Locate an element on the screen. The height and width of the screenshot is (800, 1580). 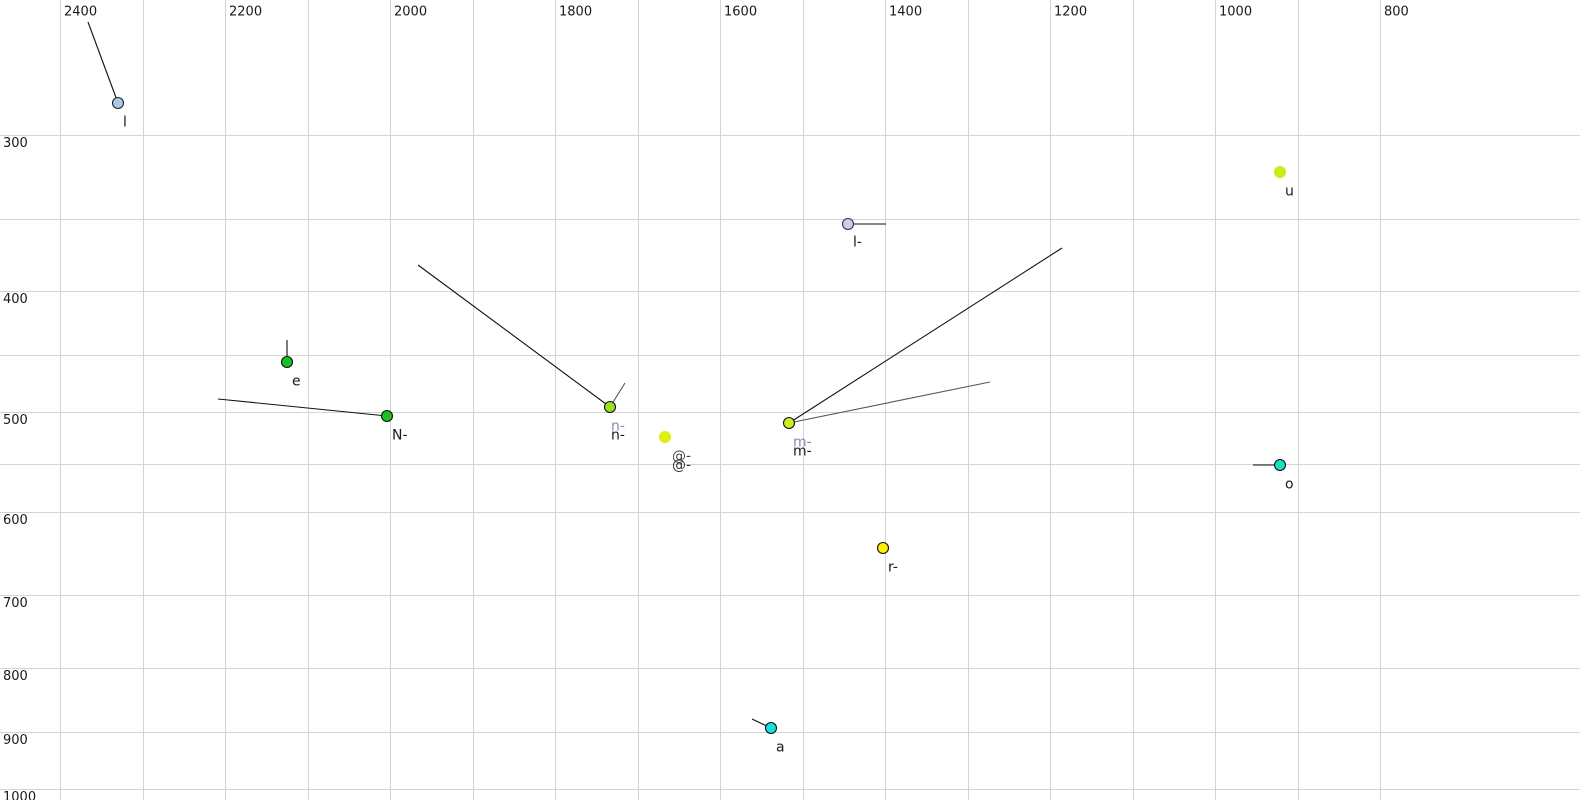
line-N is located at coordinates (302, 407).